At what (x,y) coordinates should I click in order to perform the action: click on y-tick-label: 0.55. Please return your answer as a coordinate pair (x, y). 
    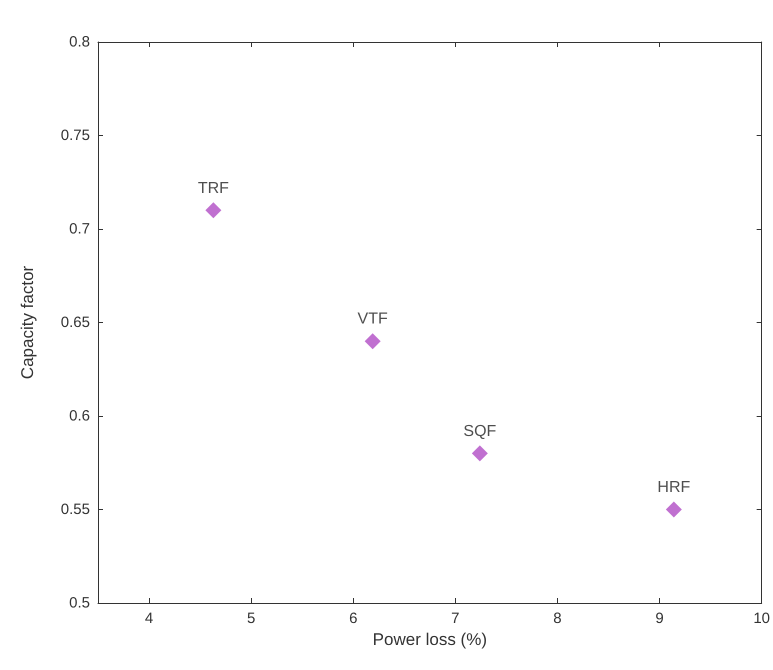
    Looking at the image, I should click on (75, 509).